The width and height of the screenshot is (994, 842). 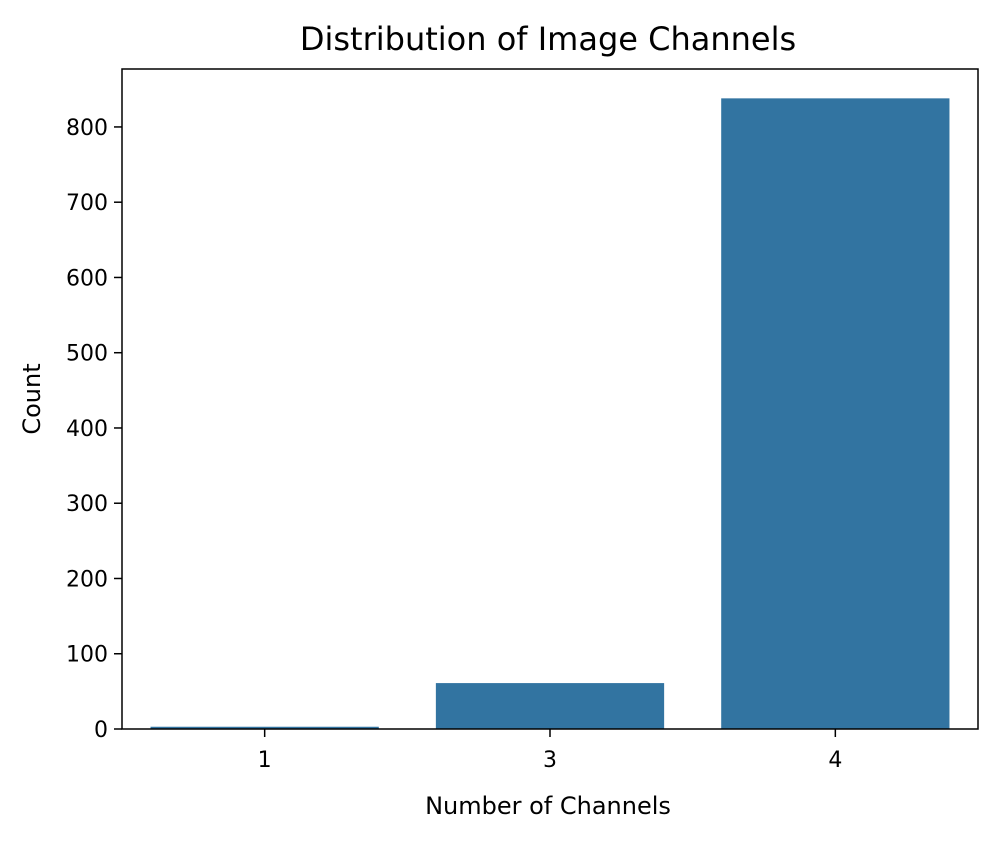 What do you see at coordinates (87, 128) in the screenshot?
I see `y-tick-label-800: 800` at bounding box center [87, 128].